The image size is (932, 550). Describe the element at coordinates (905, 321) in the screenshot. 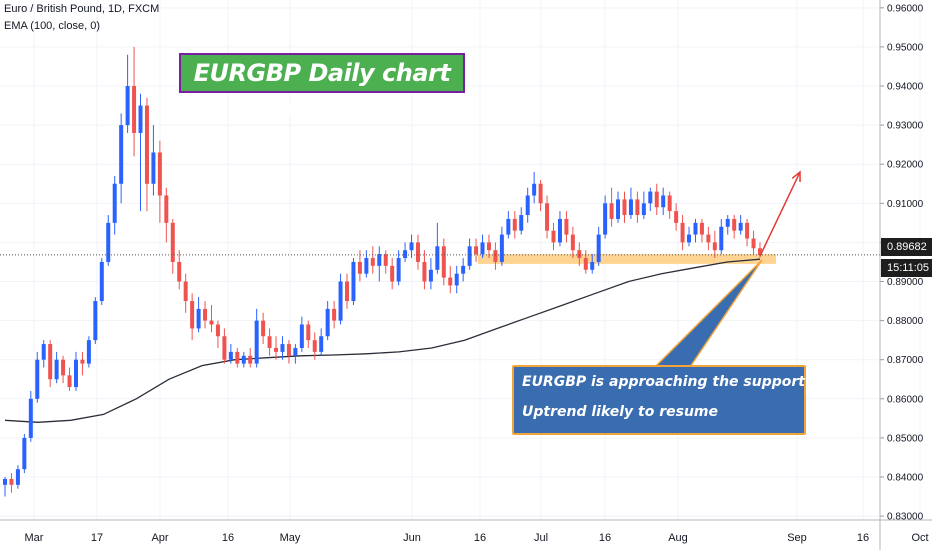

I see `y-tick-label: 0.88000` at that location.